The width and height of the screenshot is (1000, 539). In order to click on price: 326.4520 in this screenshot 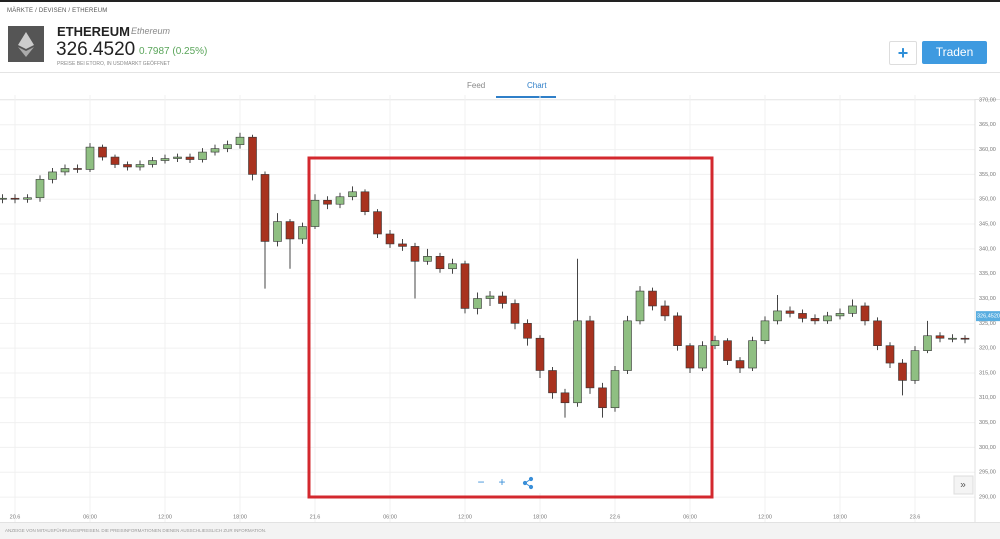, I will do `click(96, 49)`.